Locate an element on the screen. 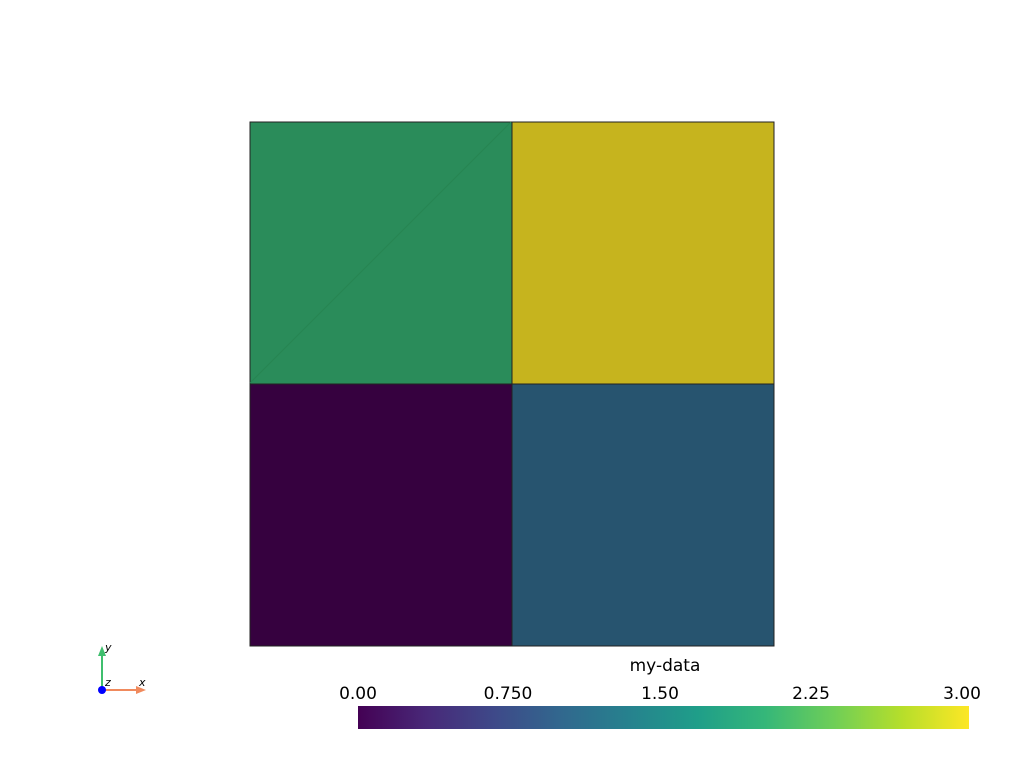 Image resolution: width=1024 pixels, height=768 pixels. colorbar-title: my-data is located at coordinates (665, 666).